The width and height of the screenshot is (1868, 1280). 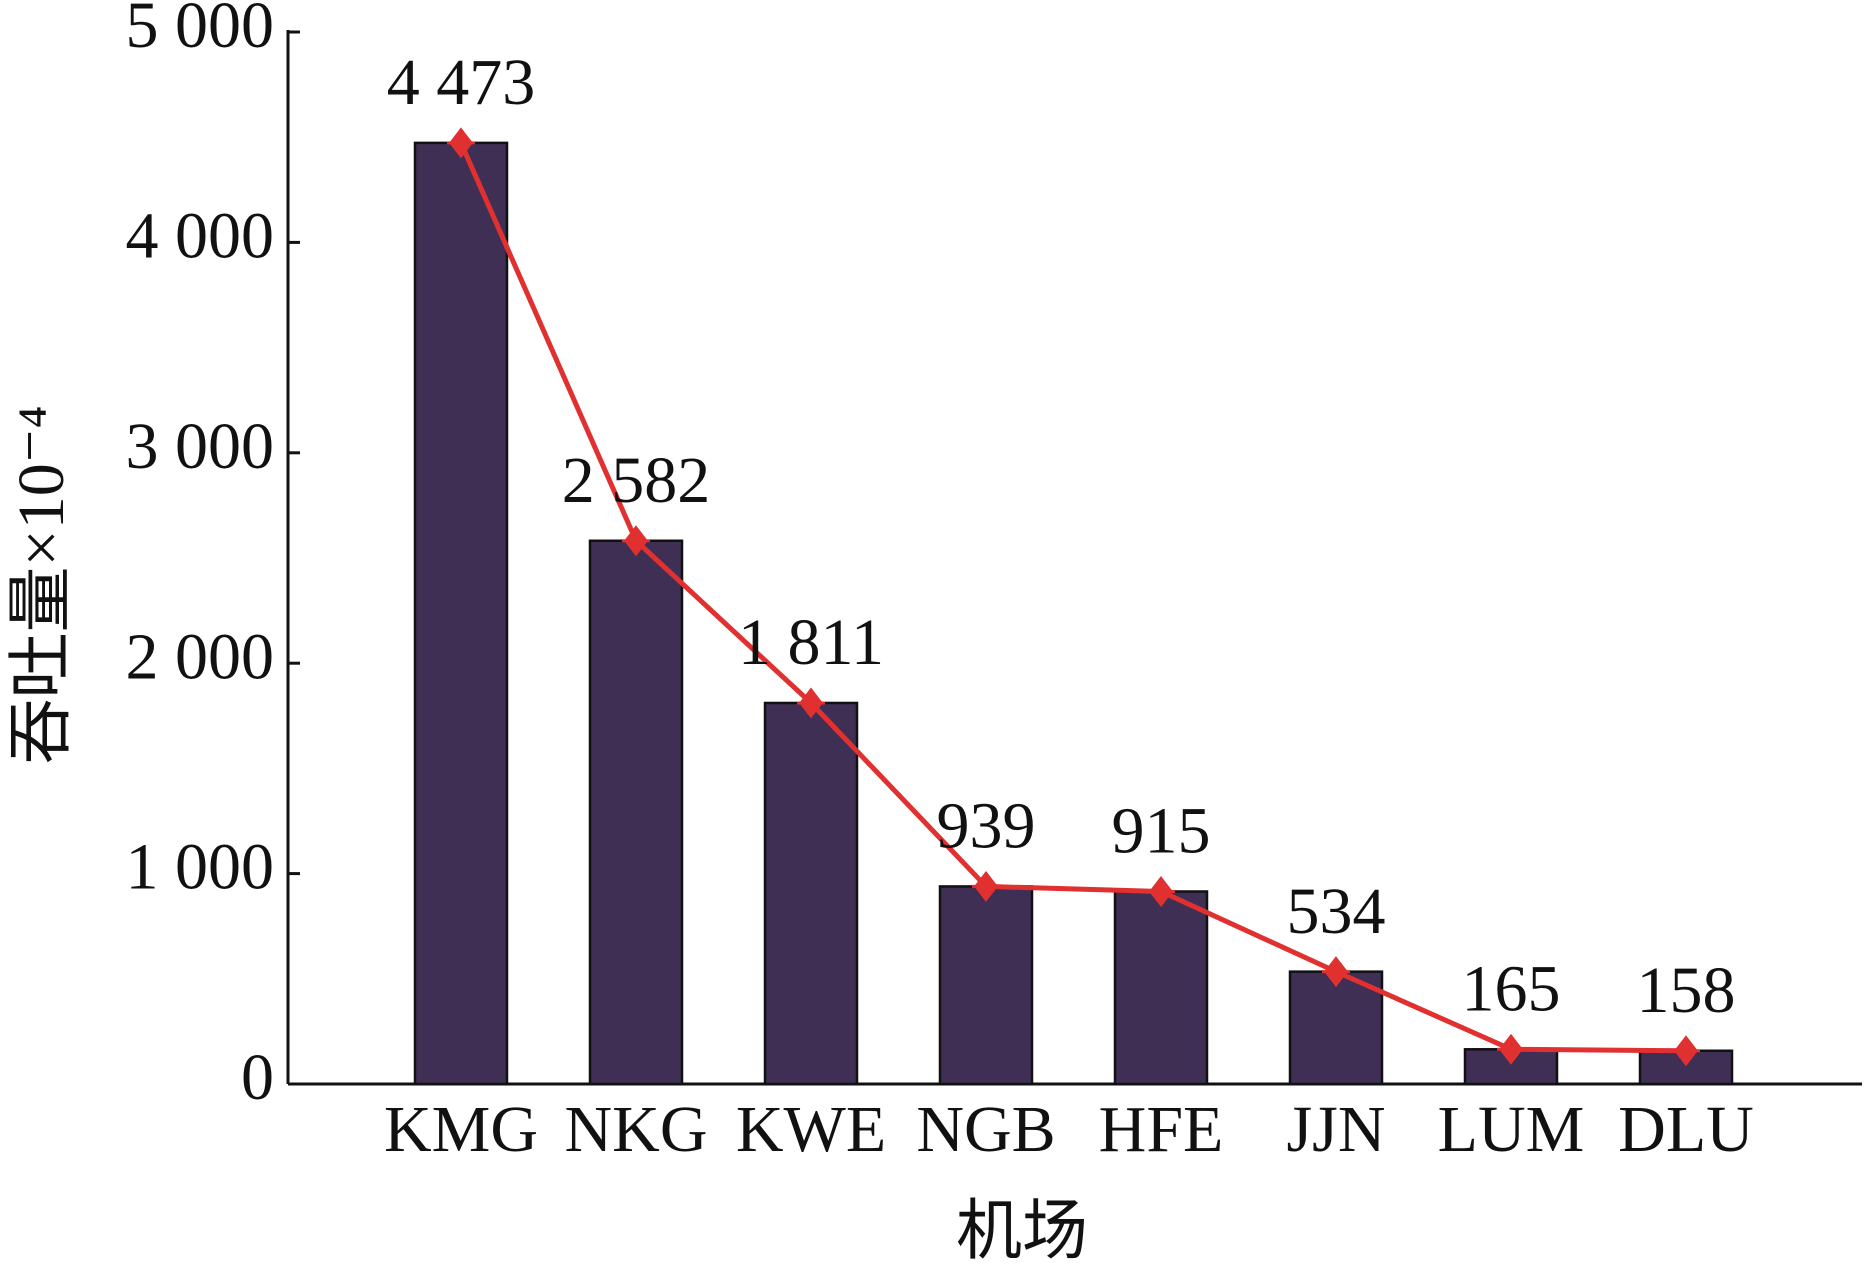 I want to click on y-tick-label: 3 000, so click(x=200, y=446).